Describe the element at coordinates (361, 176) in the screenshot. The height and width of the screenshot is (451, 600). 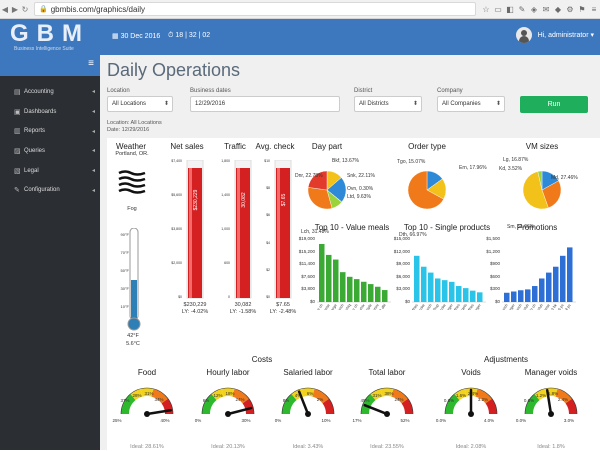
I see `pie-label: Snk, 22.11%` at that location.